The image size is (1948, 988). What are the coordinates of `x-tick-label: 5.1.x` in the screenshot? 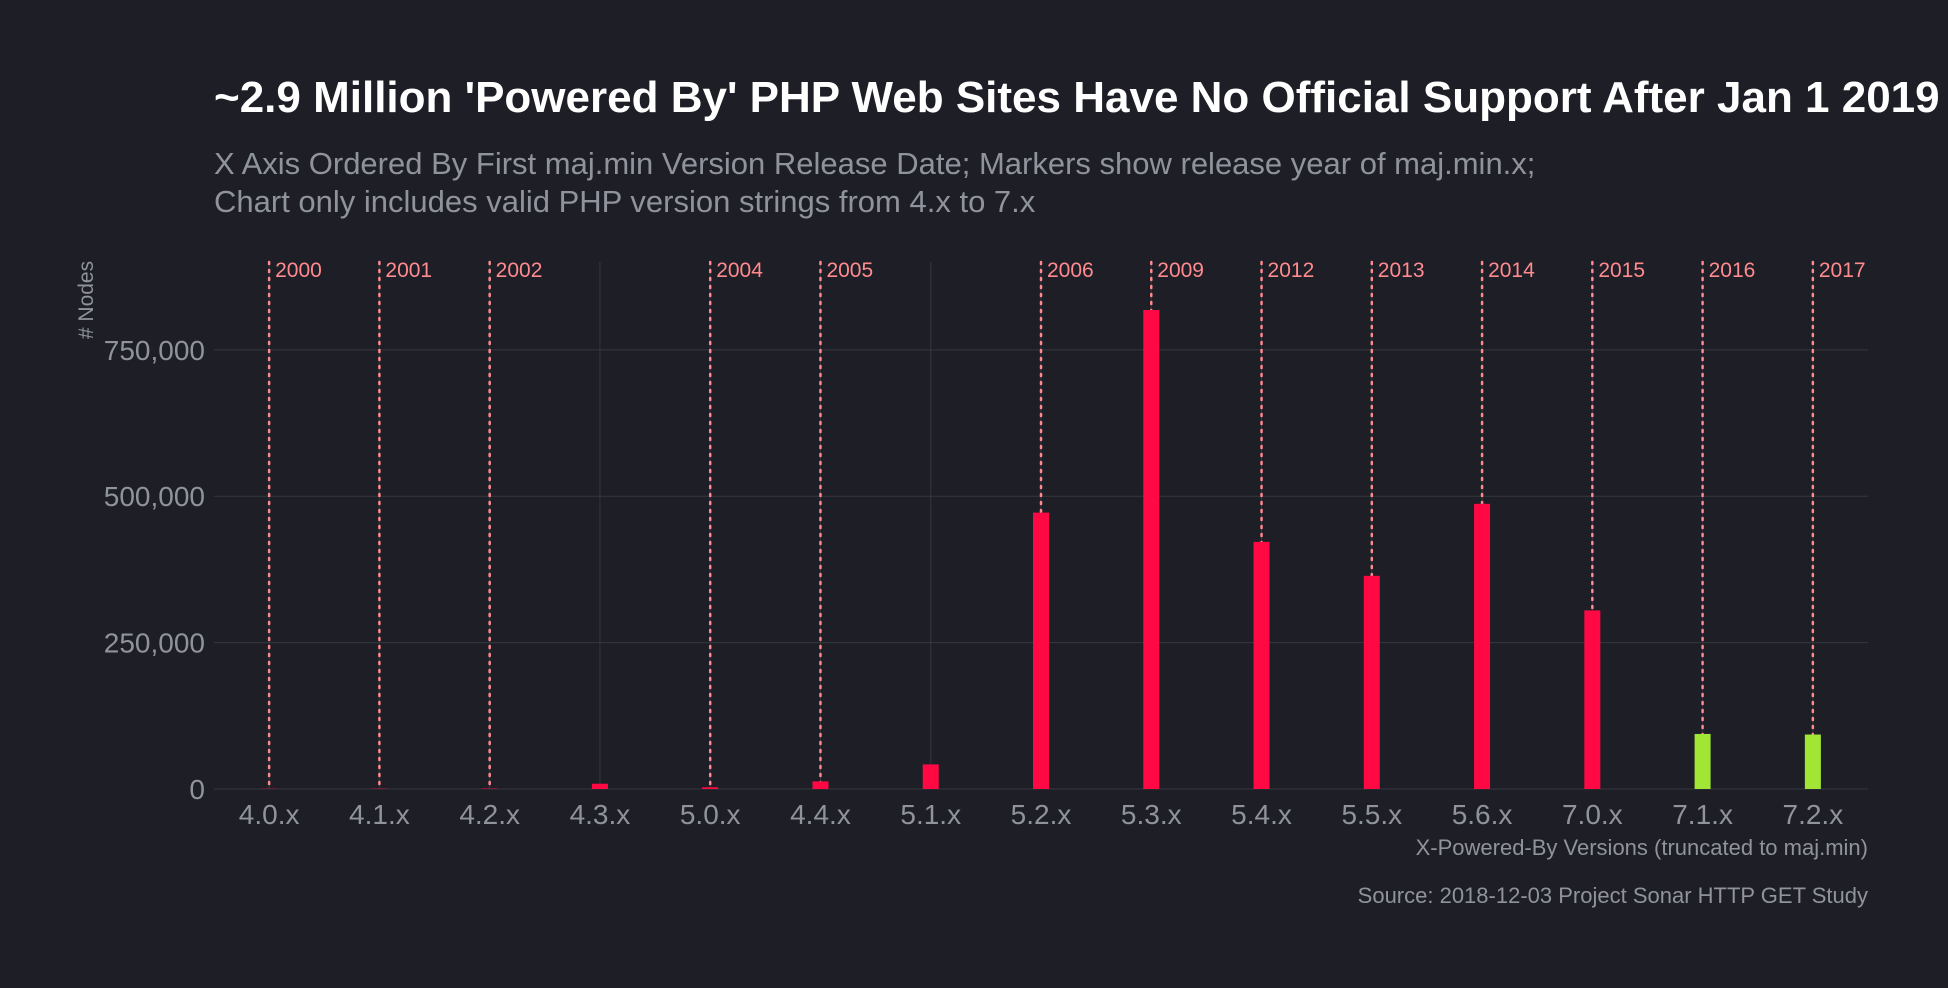 It's located at (930, 814).